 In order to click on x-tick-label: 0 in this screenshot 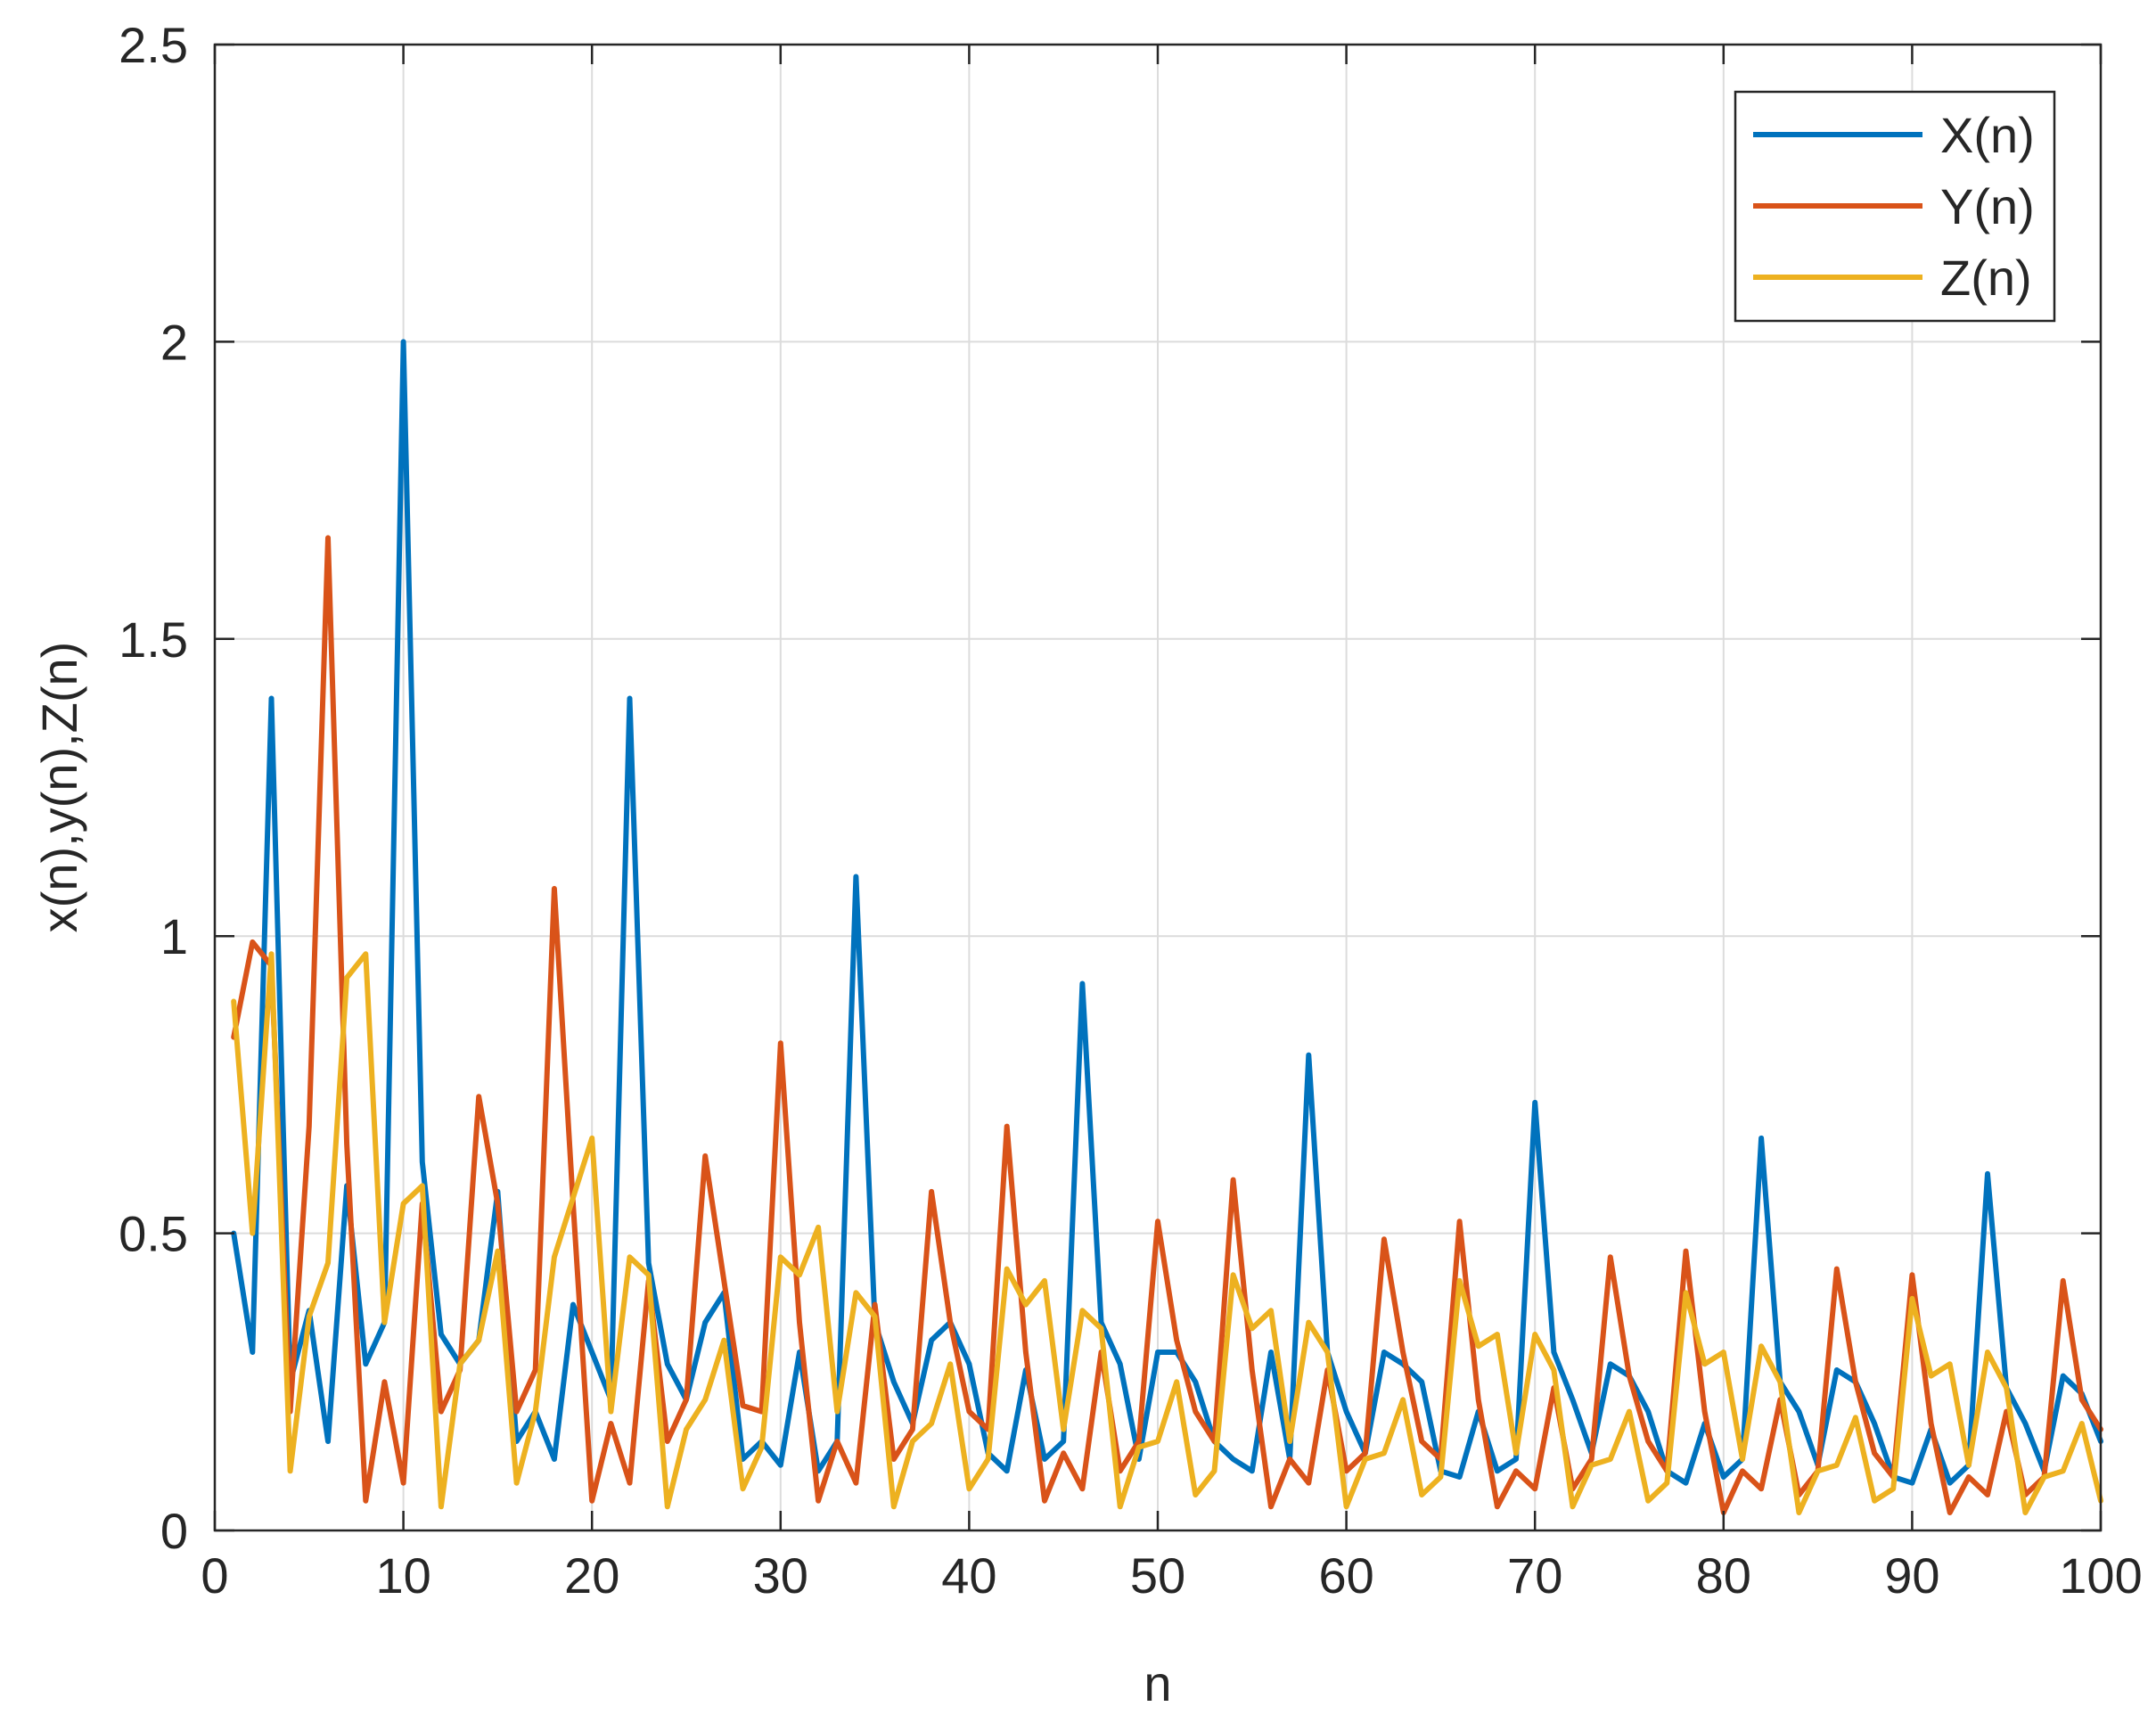, I will do `click(215, 1575)`.